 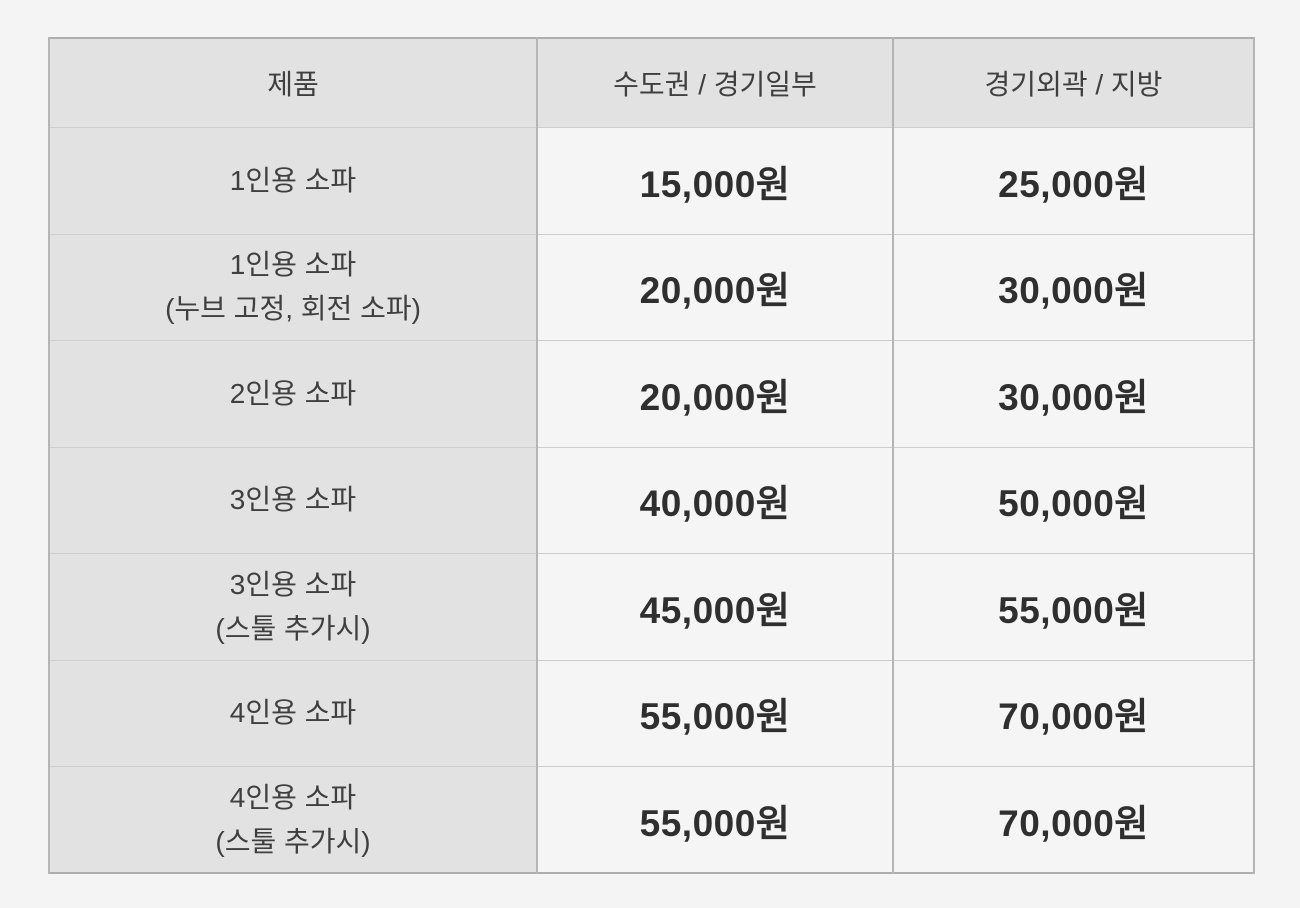 I want to click on product-cell: 4인용 소파 (스툴 추가시), so click(x=293, y=820).